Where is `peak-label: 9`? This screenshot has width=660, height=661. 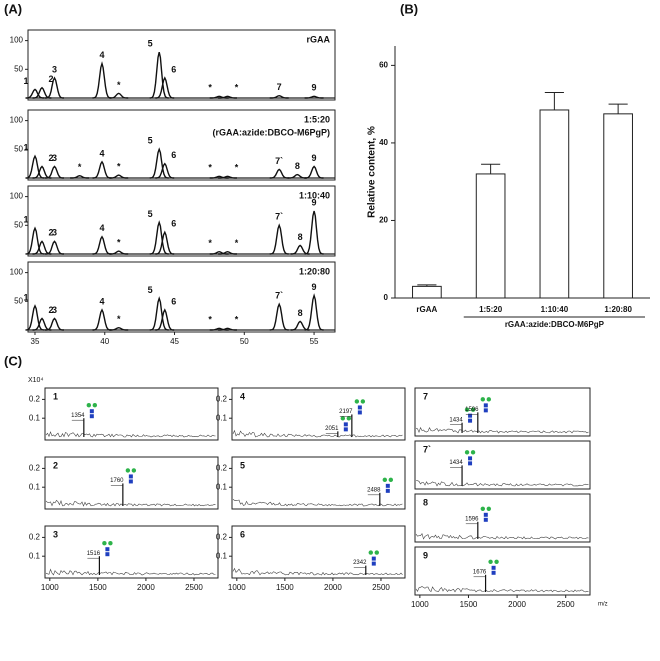
peak-label: 9 is located at coordinates (314, 287).